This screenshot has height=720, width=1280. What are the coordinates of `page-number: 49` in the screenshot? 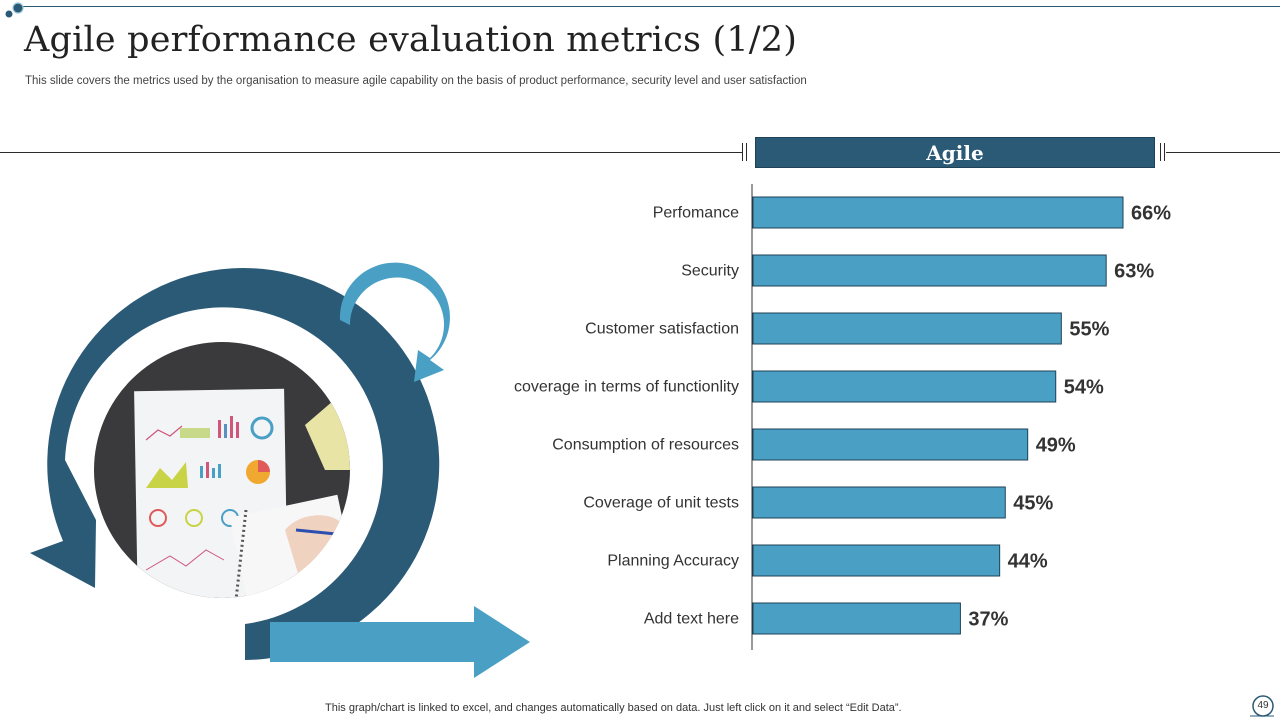 It's located at (1263, 705).